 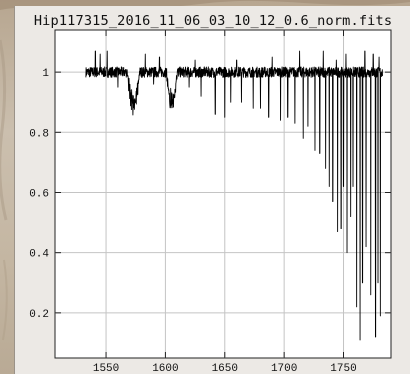 What do you see at coordinates (284, 368) in the screenshot?
I see `x-tick-label: 1700` at bounding box center [284, 368].